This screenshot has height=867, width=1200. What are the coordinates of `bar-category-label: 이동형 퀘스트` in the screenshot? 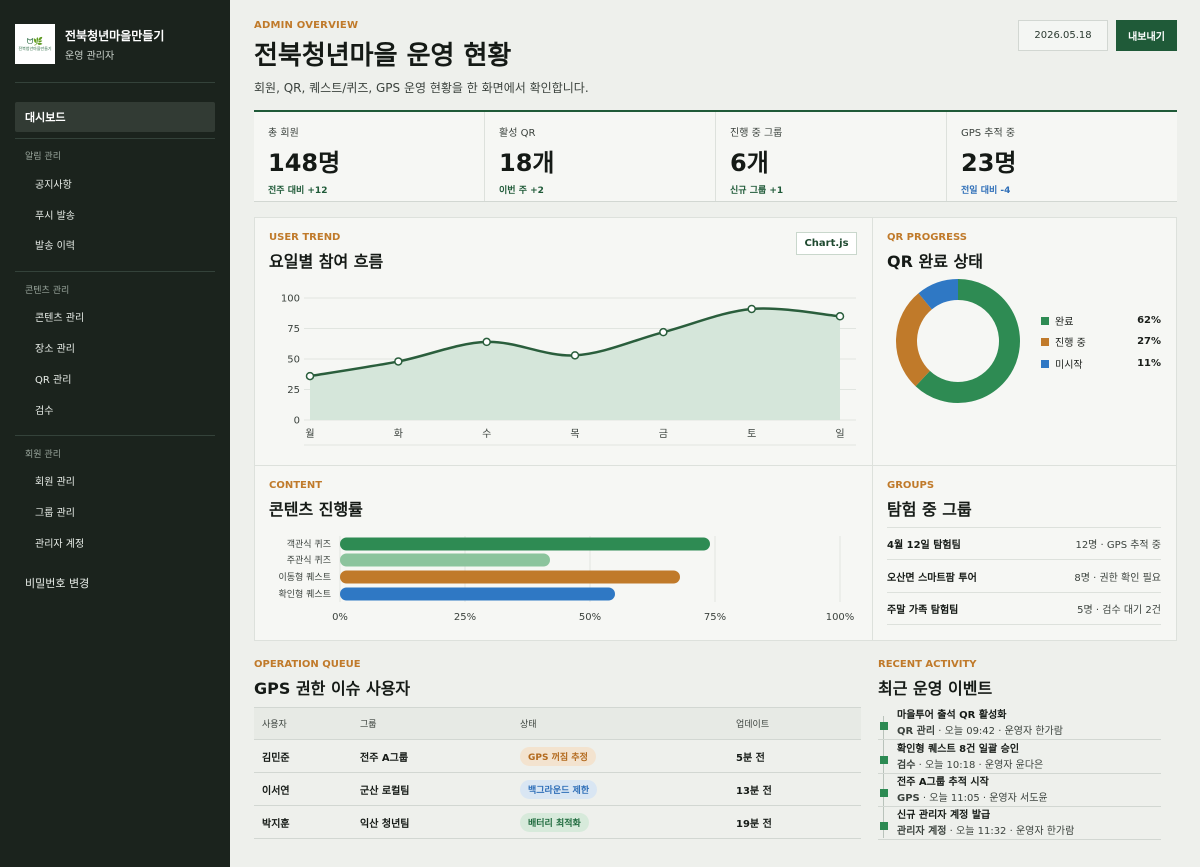 It's located at (304, 577).